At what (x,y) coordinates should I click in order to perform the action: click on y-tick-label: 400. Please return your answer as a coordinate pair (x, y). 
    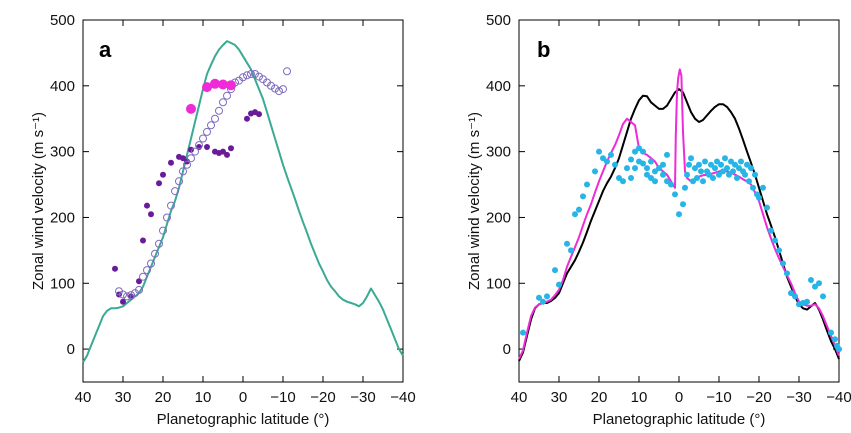
    Looking at the image, I should click on (62, 86).